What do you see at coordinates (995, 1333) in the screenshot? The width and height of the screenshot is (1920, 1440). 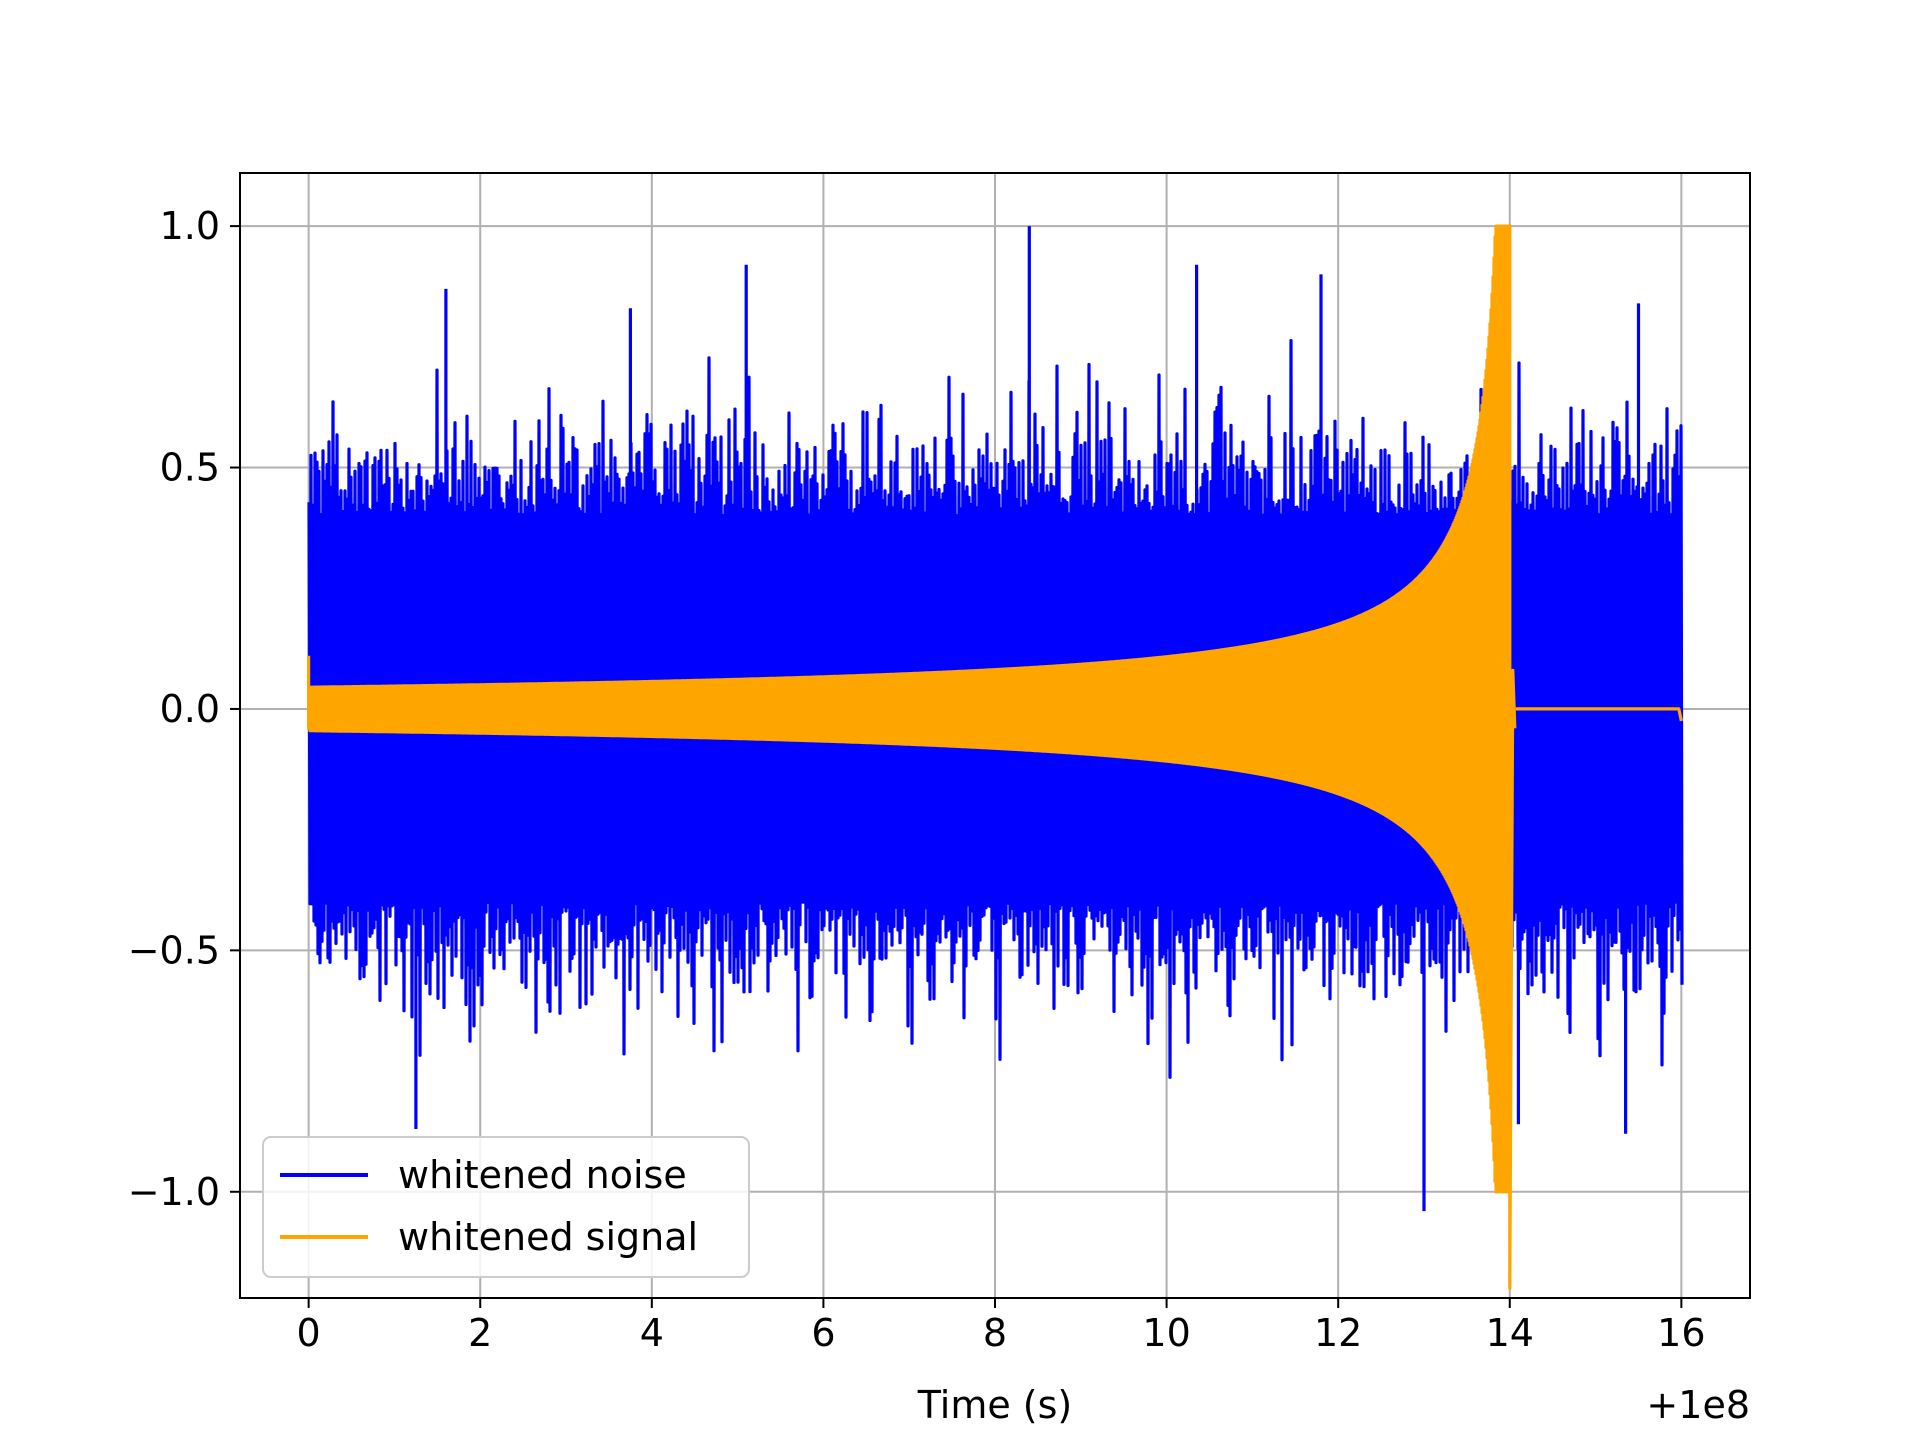 I see `x-tick-label: 8` at bounding box center [995, 1333].